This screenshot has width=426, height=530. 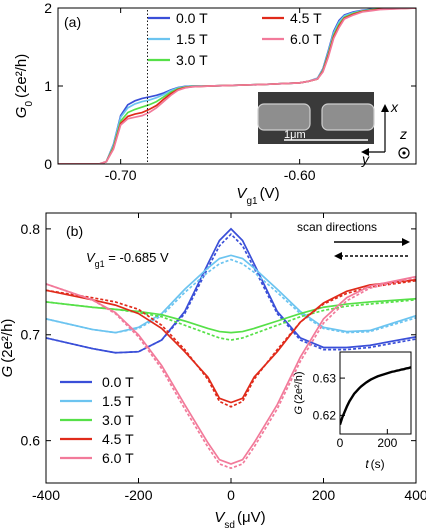 What do you see at coordinates (329, 397) in the screenshot?
I see `inset-y-ticks: 0.62 0.63` at bounding box center [329, 397].